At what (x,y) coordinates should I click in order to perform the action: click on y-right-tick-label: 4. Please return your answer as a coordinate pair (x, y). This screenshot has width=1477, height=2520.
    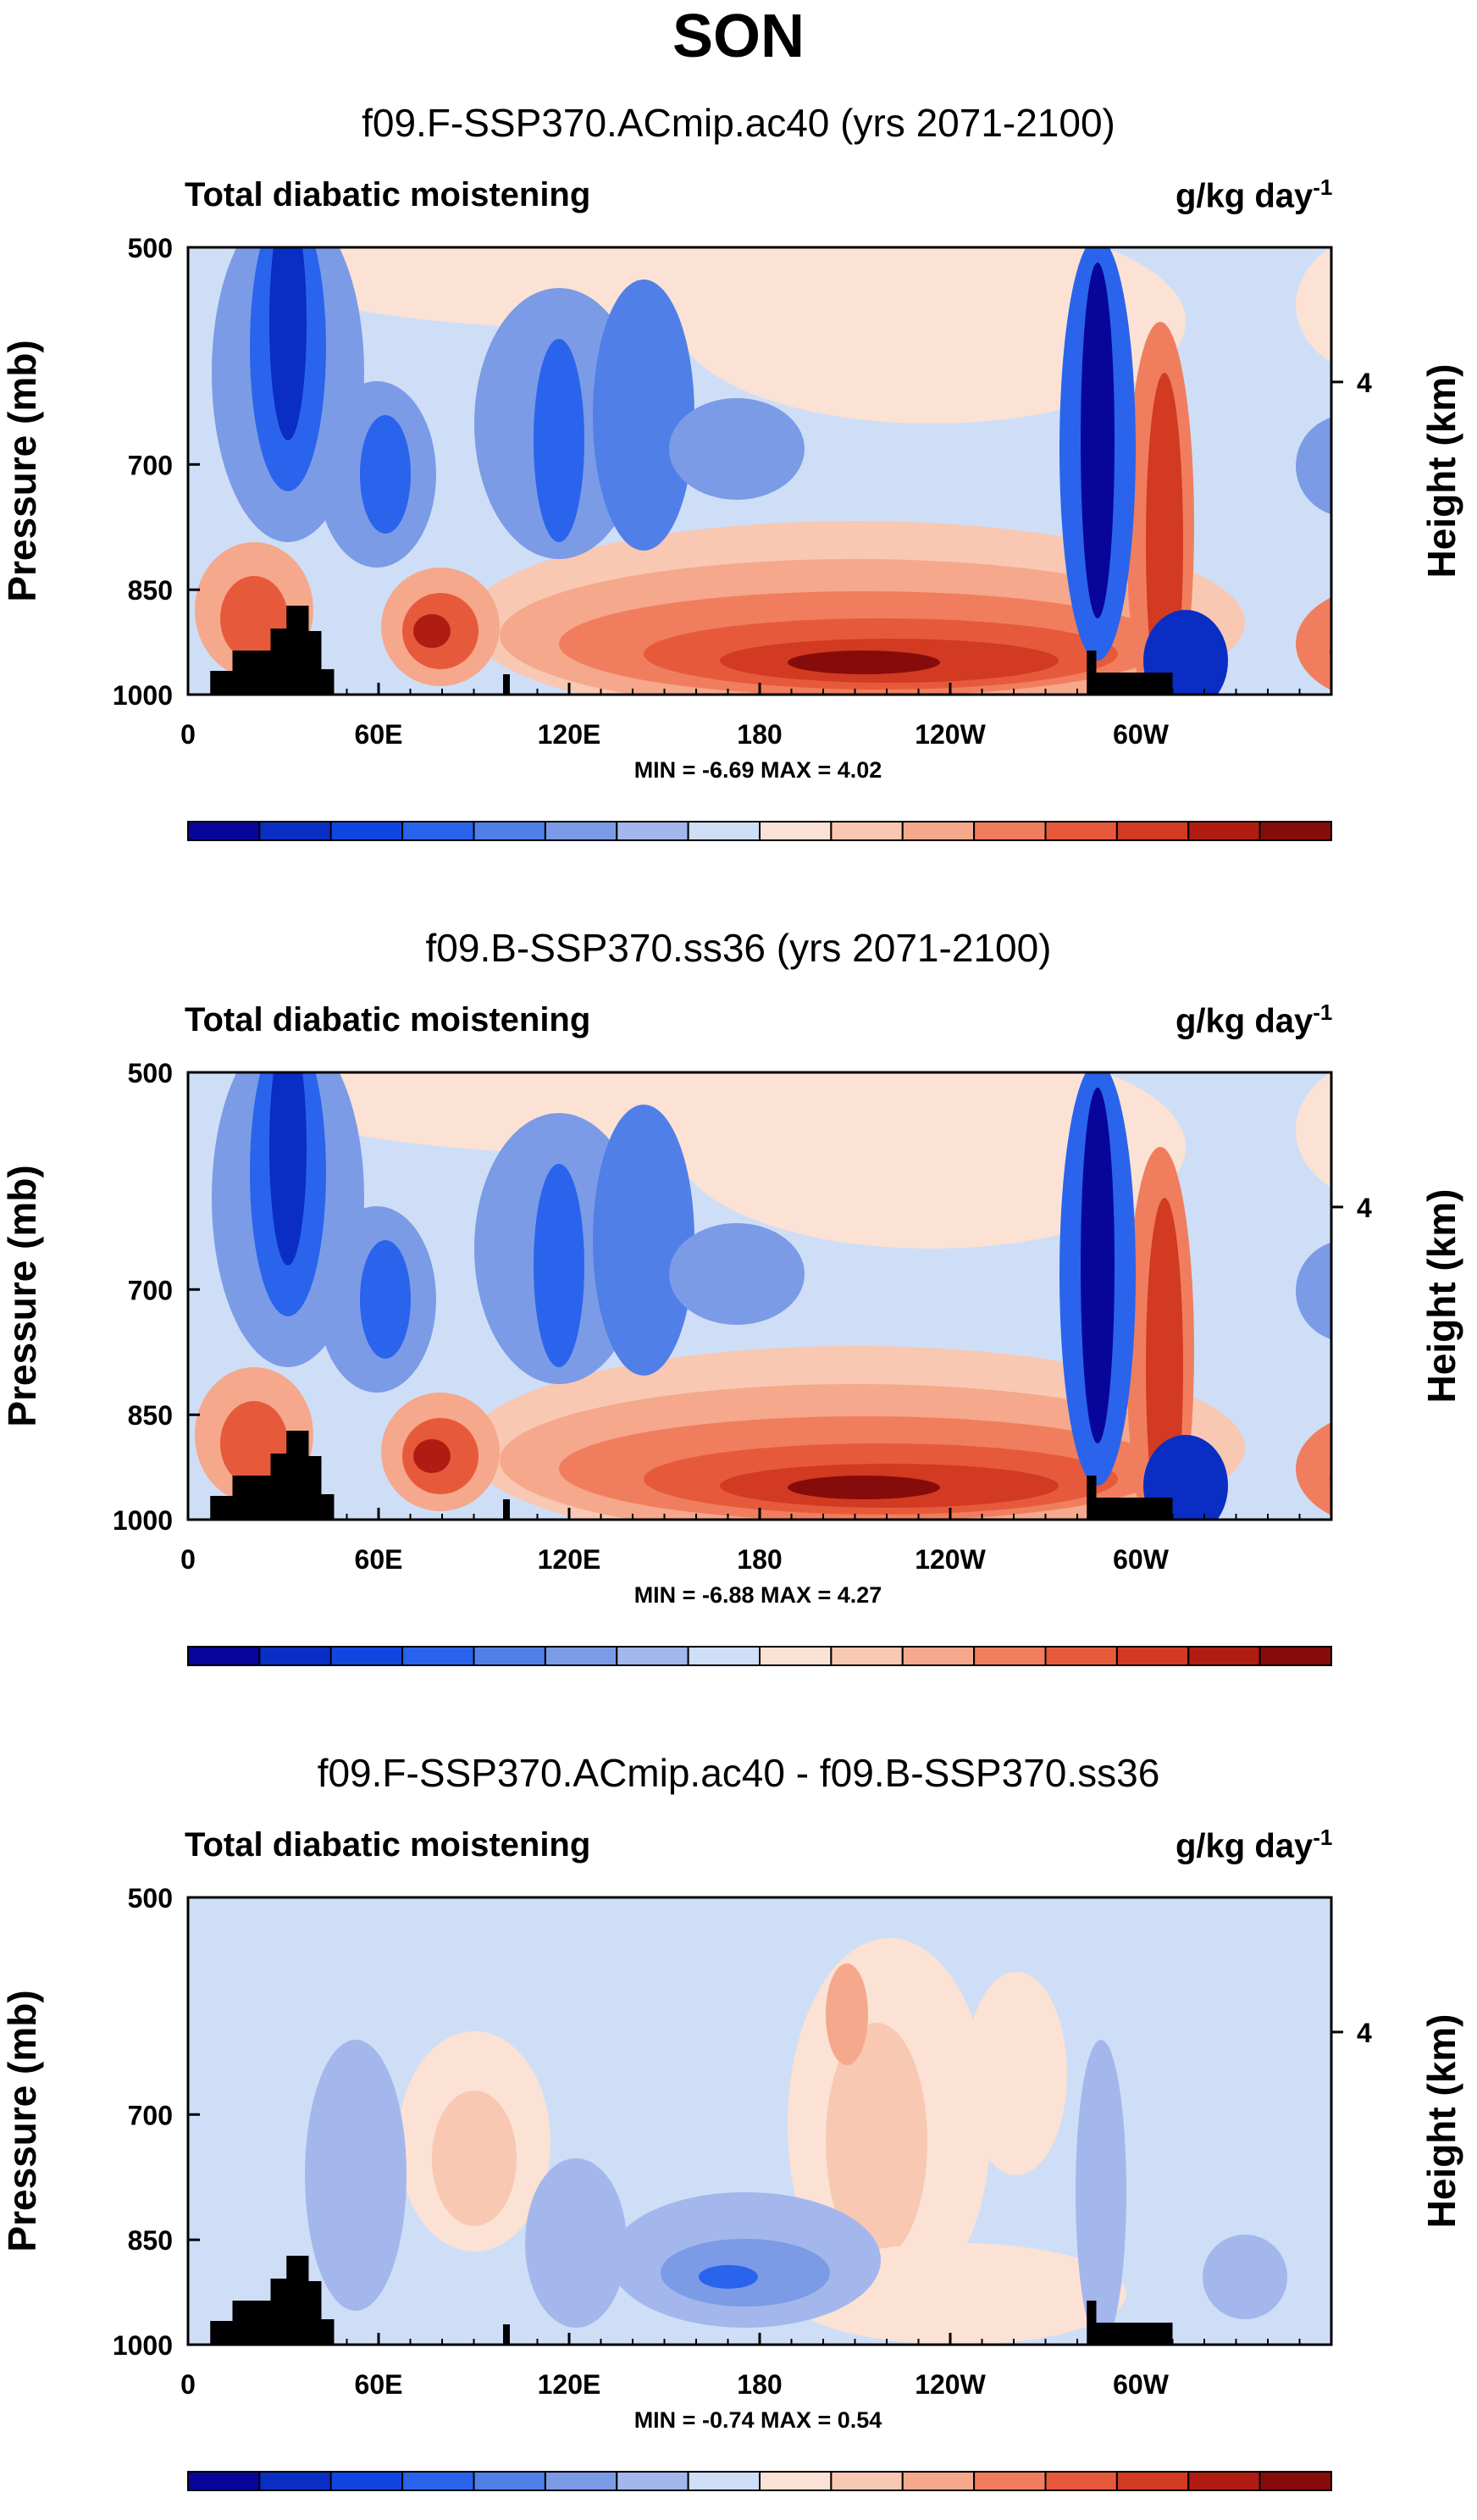
    Looking at the image, I should click on (1365, 383).